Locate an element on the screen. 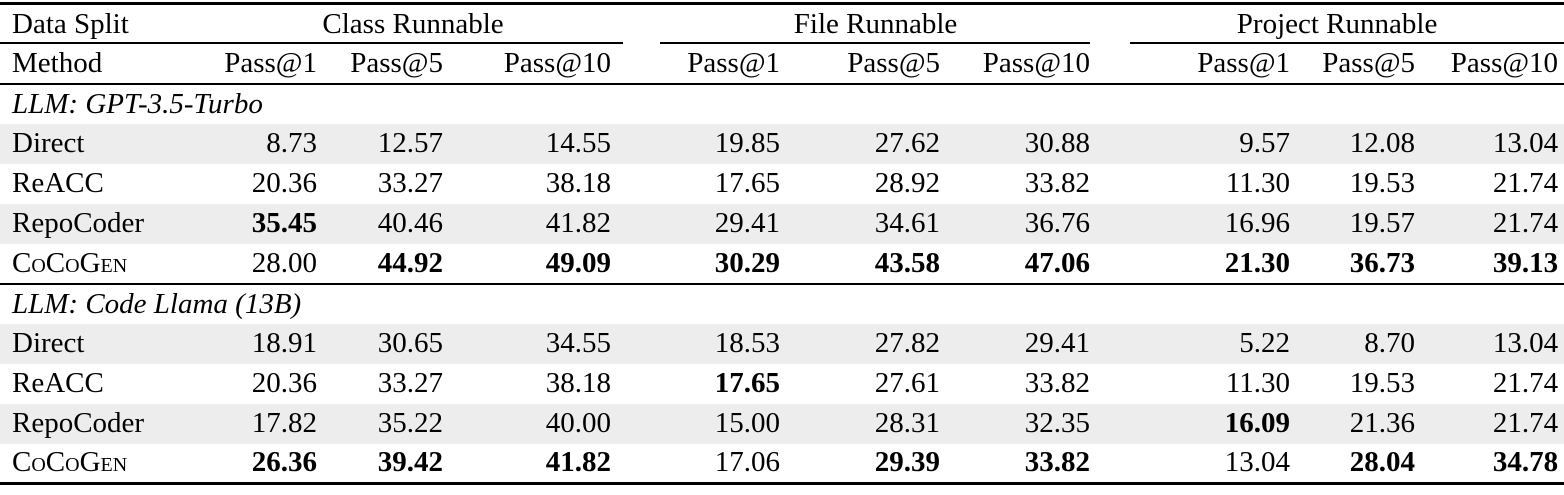 The height and width of the screenshot is (495, 1564). metric-cell: 18.53 is located at coordinates (721, 343).